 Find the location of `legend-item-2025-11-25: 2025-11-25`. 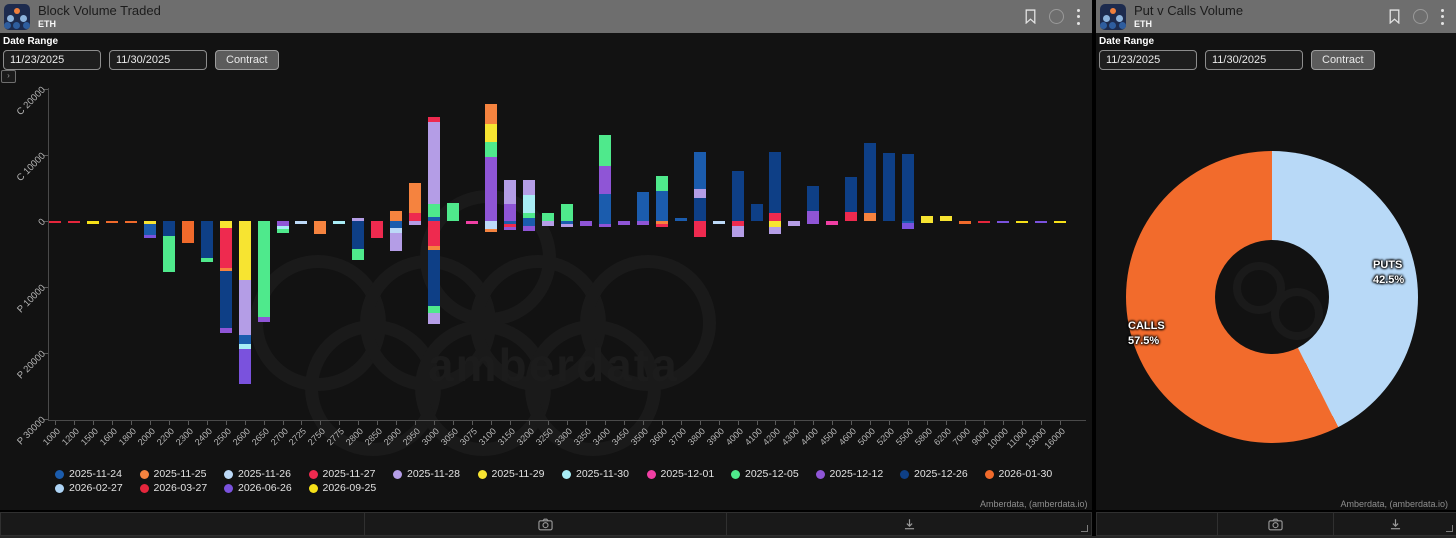

legend-item-2025-11-25: 2025-11-25 is located at coordinates (182, 474).